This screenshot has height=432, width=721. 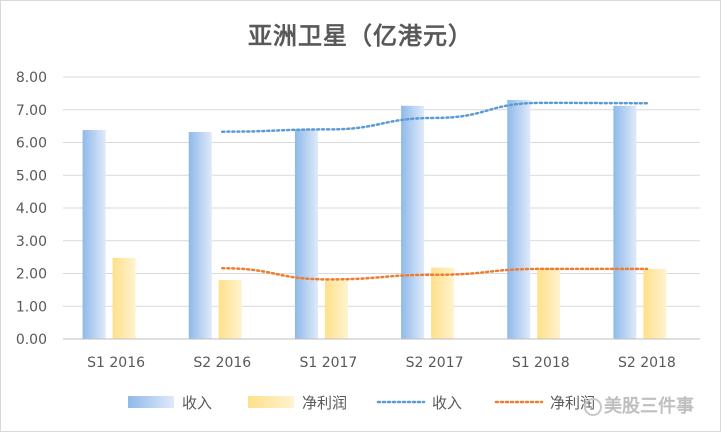 I want to click on trendline-net-profit, so click(x=435, y=274).